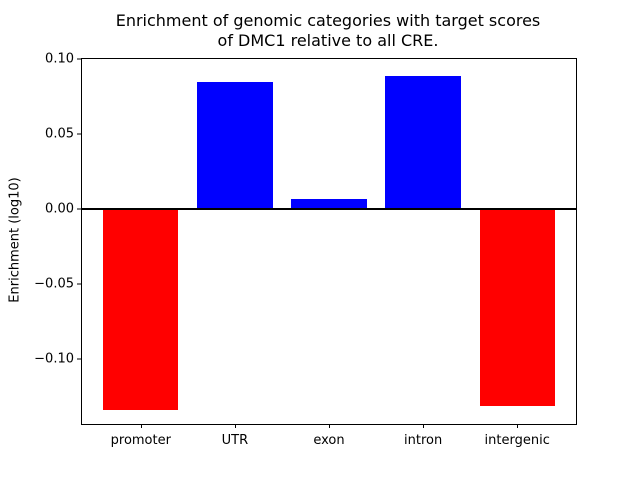 The height and width of the screenshot is (480, 640). What do you see at coordinates (423, 142) in the screenshot?
I see `bar-intron` at bounding box center [423, 142].